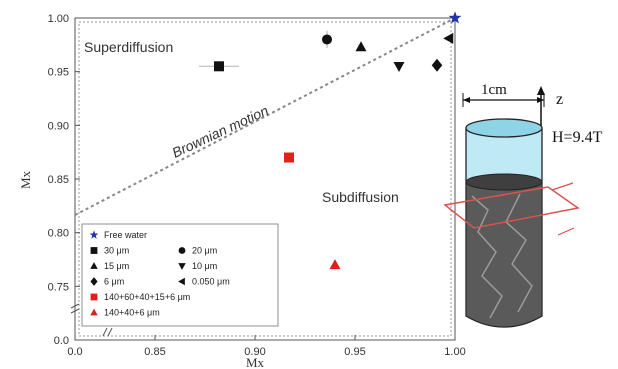 The height and width of the screenshot is (369, 618). What do you see at coordinates (211, 282) in the screenshot?
I see `legend-label-0-050-m: 0.050 μm` at bounding box center [211, 282].